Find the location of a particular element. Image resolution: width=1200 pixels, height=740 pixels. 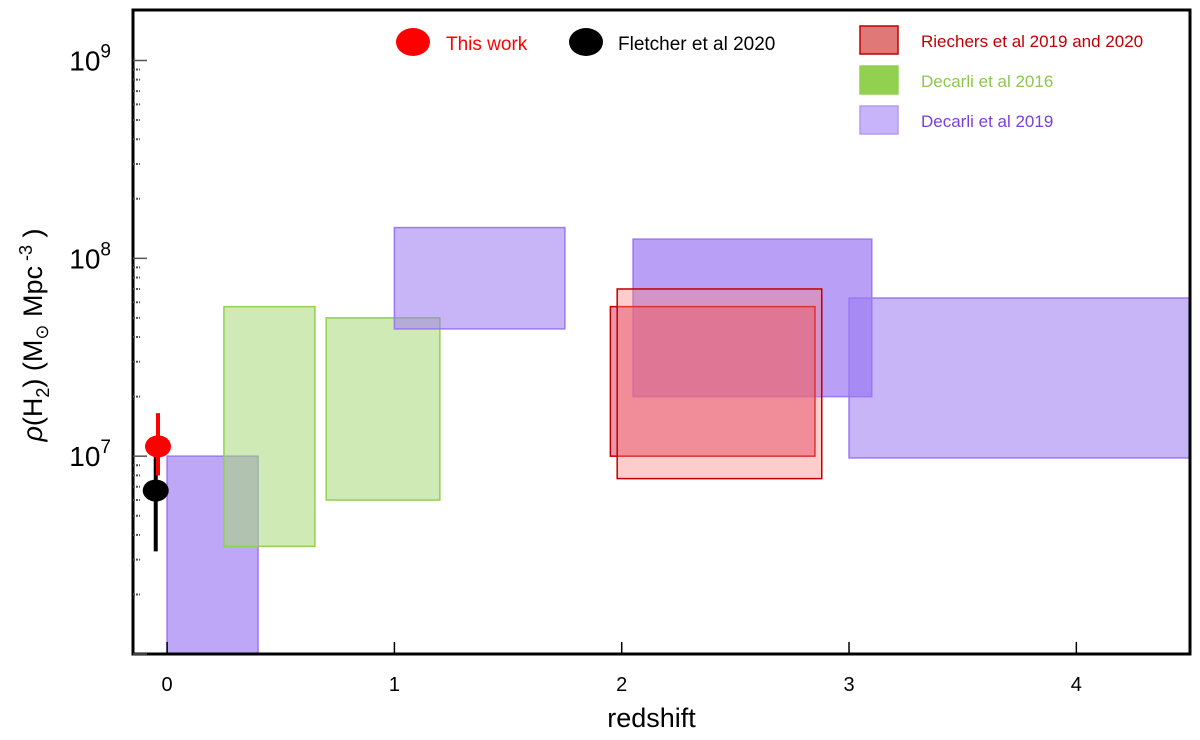

legend-box-label-0: Riechers et al 2019 and 2020 is located at coordinates (1032, 41).